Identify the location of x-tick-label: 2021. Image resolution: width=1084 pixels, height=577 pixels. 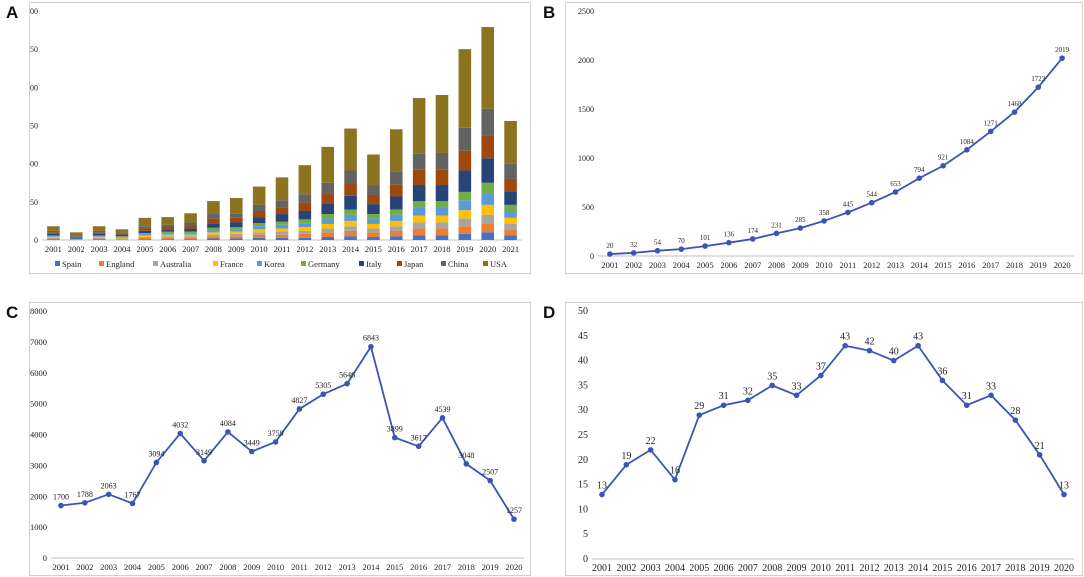
(510, 249).